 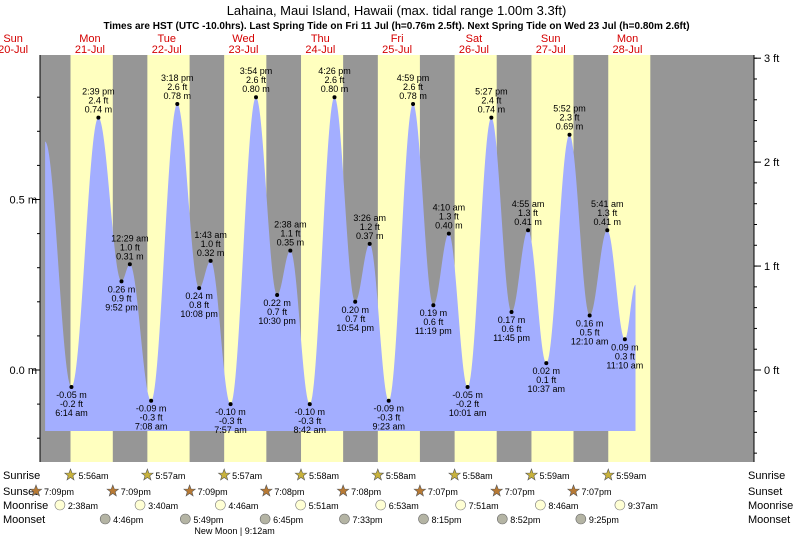 What do you see at coordinates (389, 418) in the screenshot?
I see `tide-feet: -0.3 ft` at bounding box center [389, 418].